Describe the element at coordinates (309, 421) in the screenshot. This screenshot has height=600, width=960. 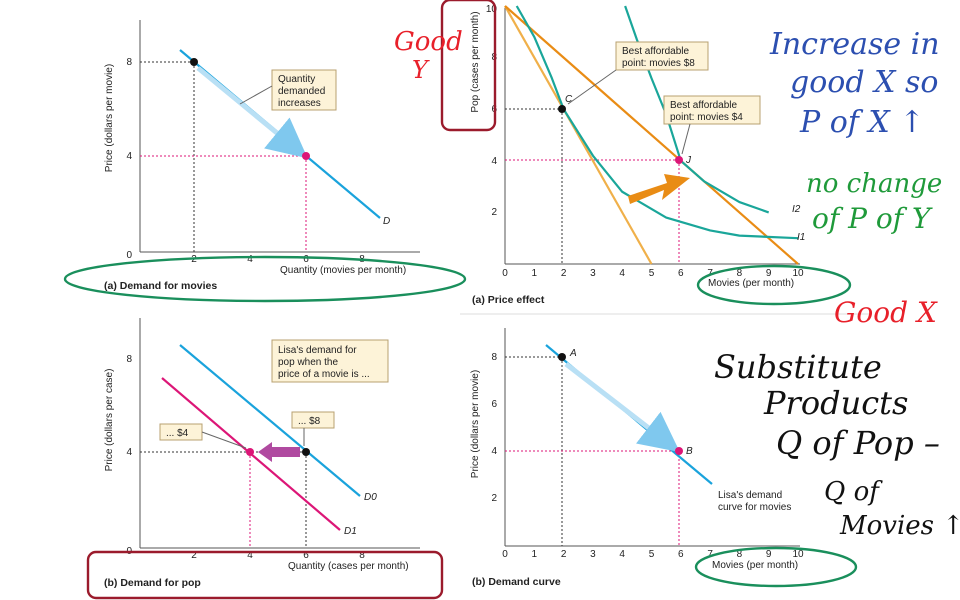
I see `label-8: ... $8` at that location.